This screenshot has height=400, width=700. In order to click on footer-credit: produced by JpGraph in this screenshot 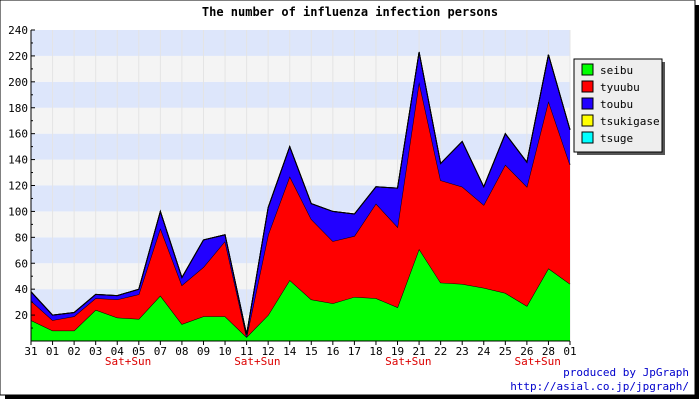, I will do `click(626, 372)`.